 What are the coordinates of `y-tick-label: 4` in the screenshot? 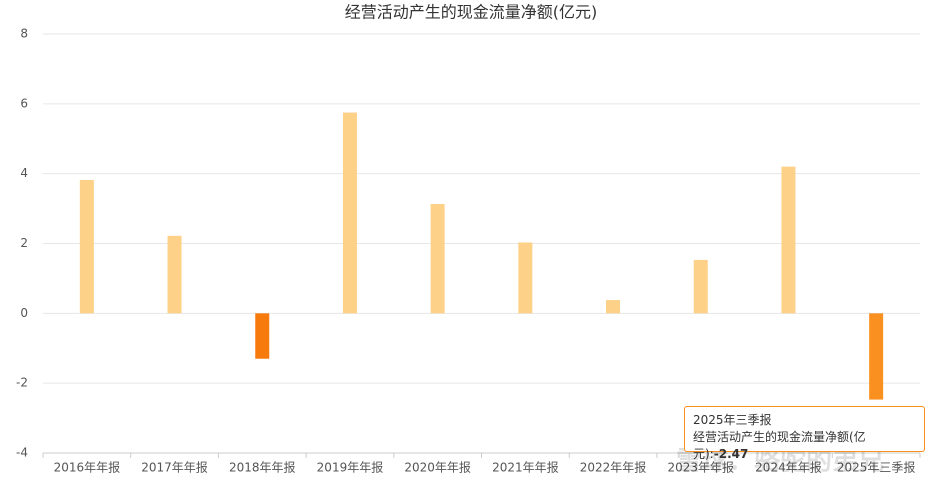 It's located at (24, 173).